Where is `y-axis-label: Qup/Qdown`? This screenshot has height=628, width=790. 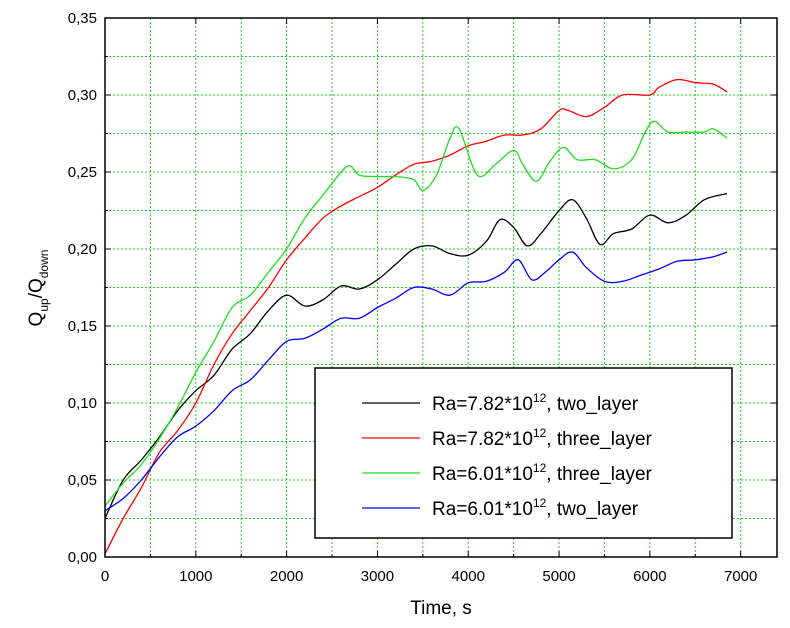 y-axis-label: Qup/Qdown is located at coordinates (38, 288).